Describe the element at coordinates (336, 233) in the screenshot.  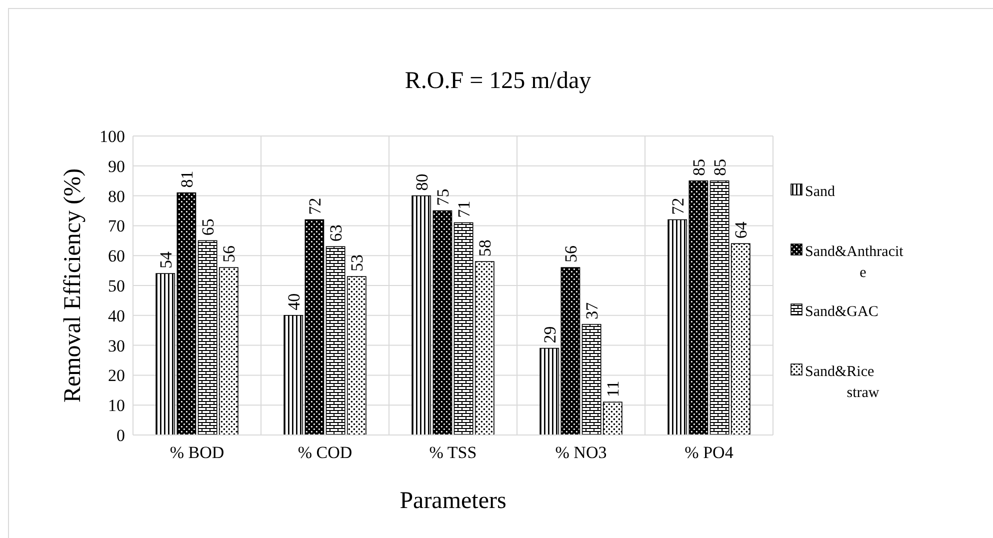
I see `data-label: 63` at that location.